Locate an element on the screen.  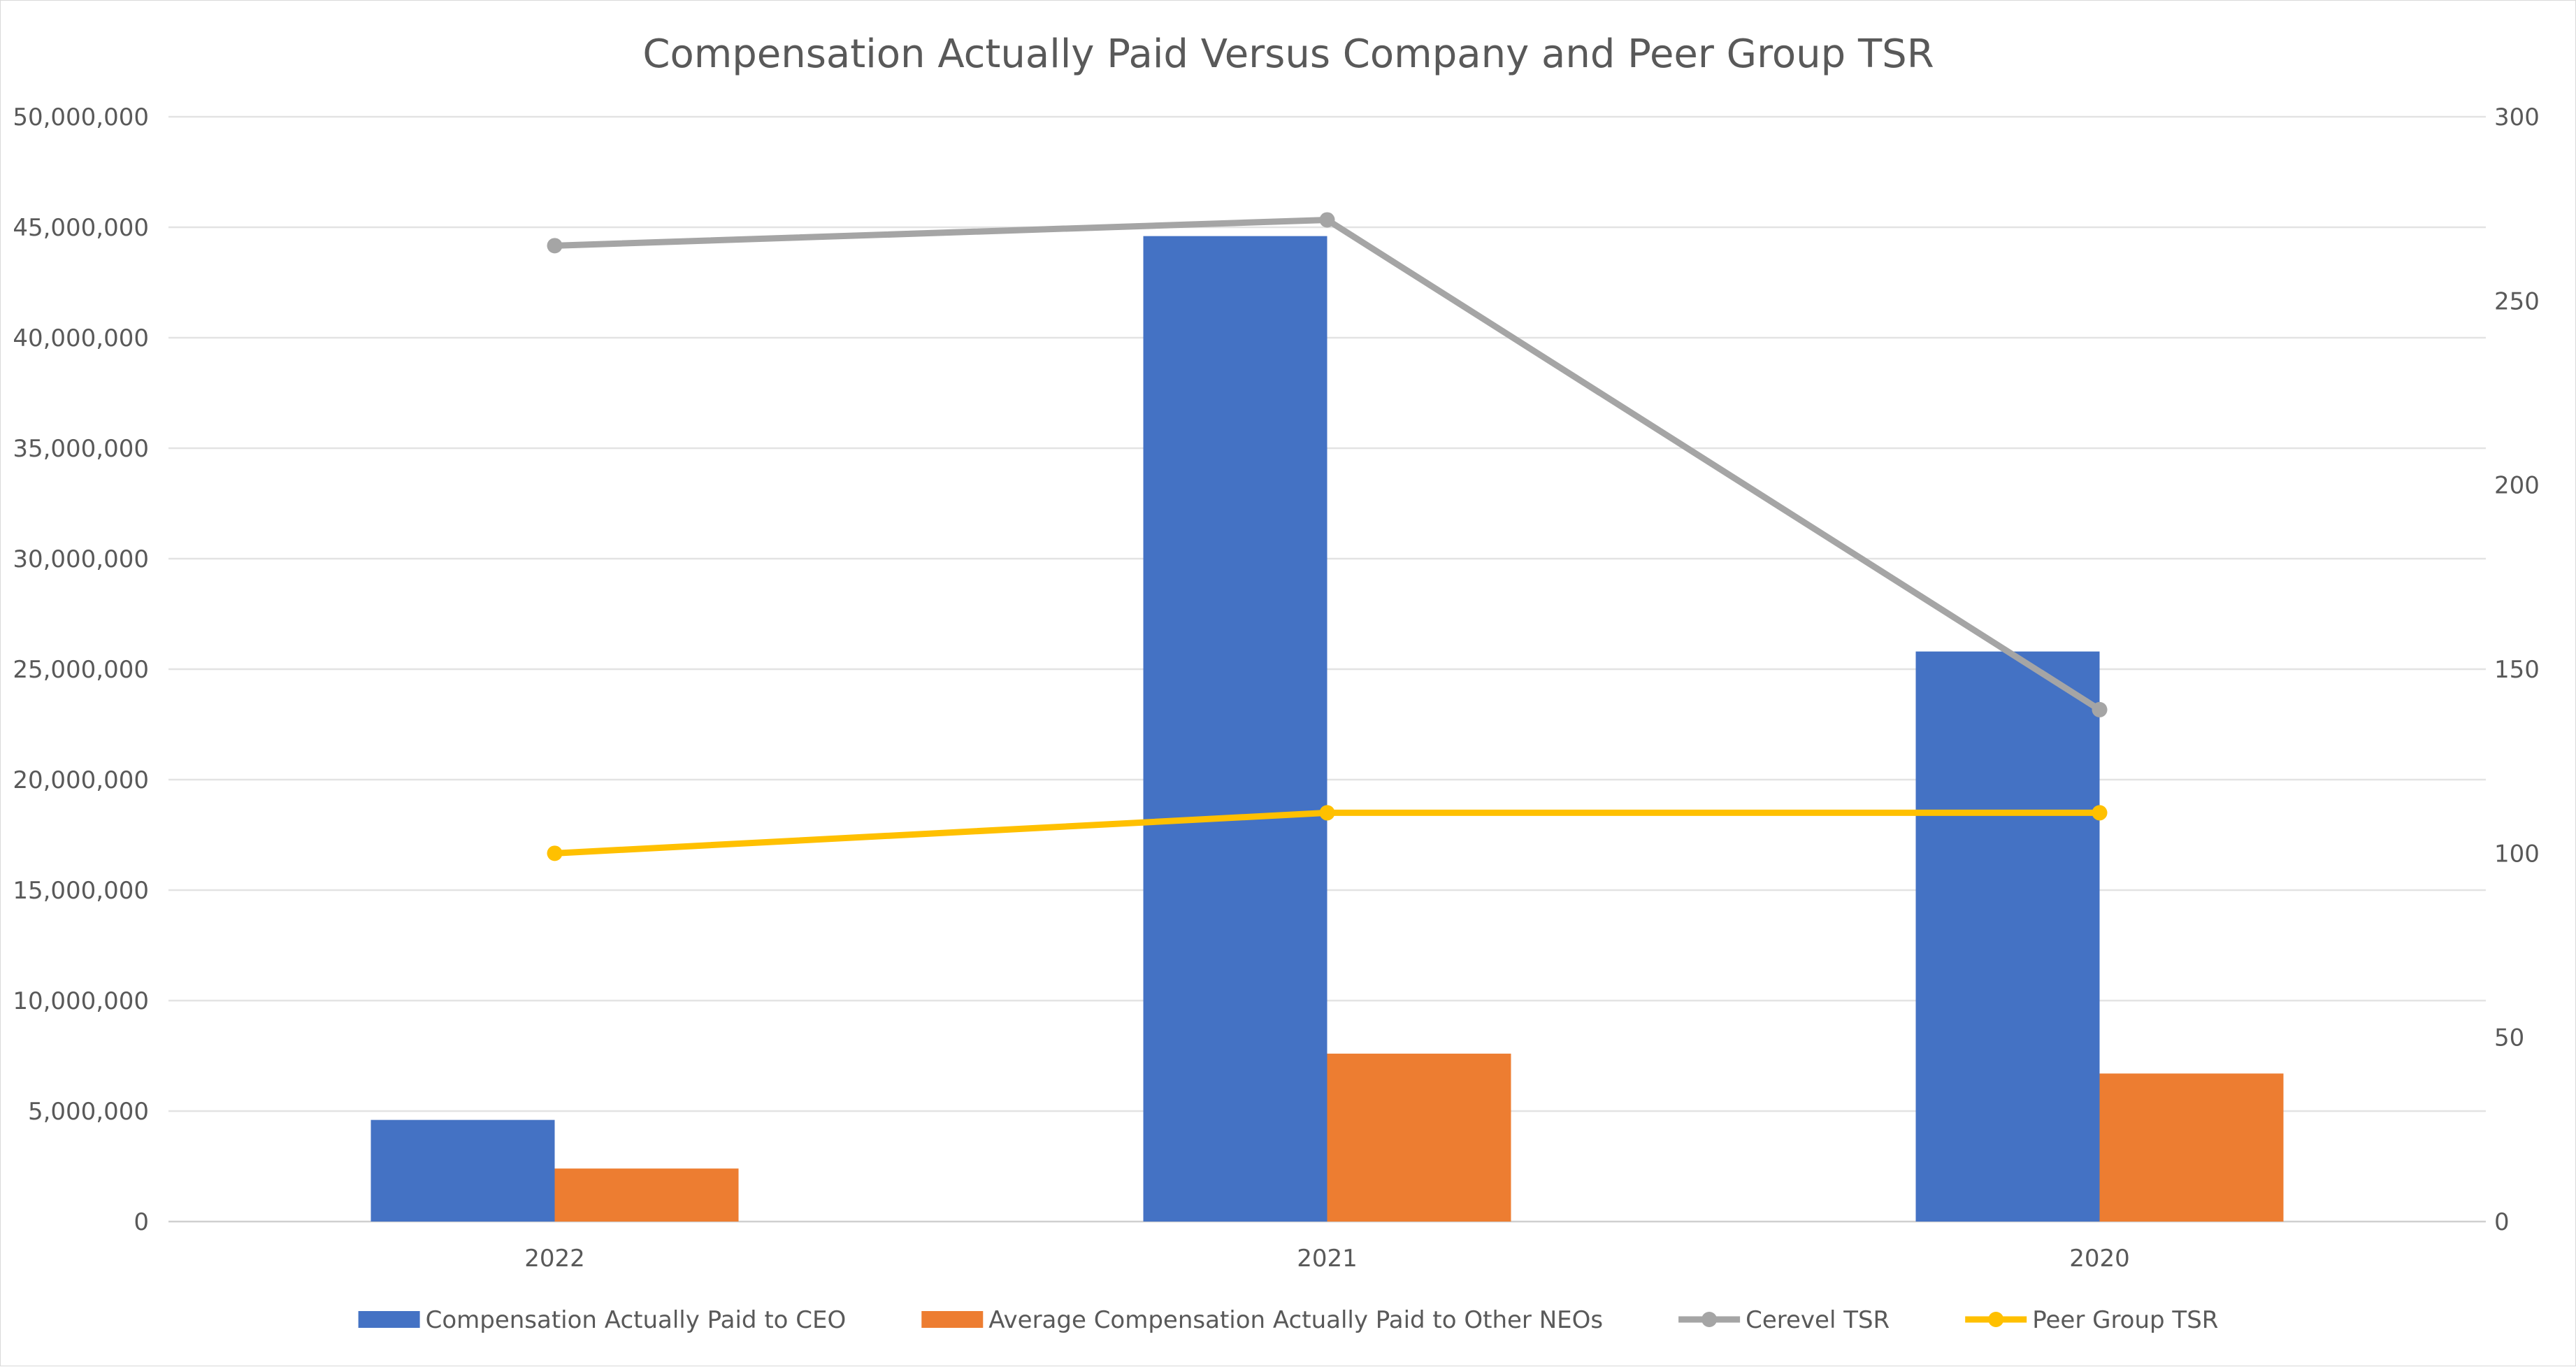
legend-label-cerevel-tsr: Cerevel TSR is located at coordinates (1818, 1320).